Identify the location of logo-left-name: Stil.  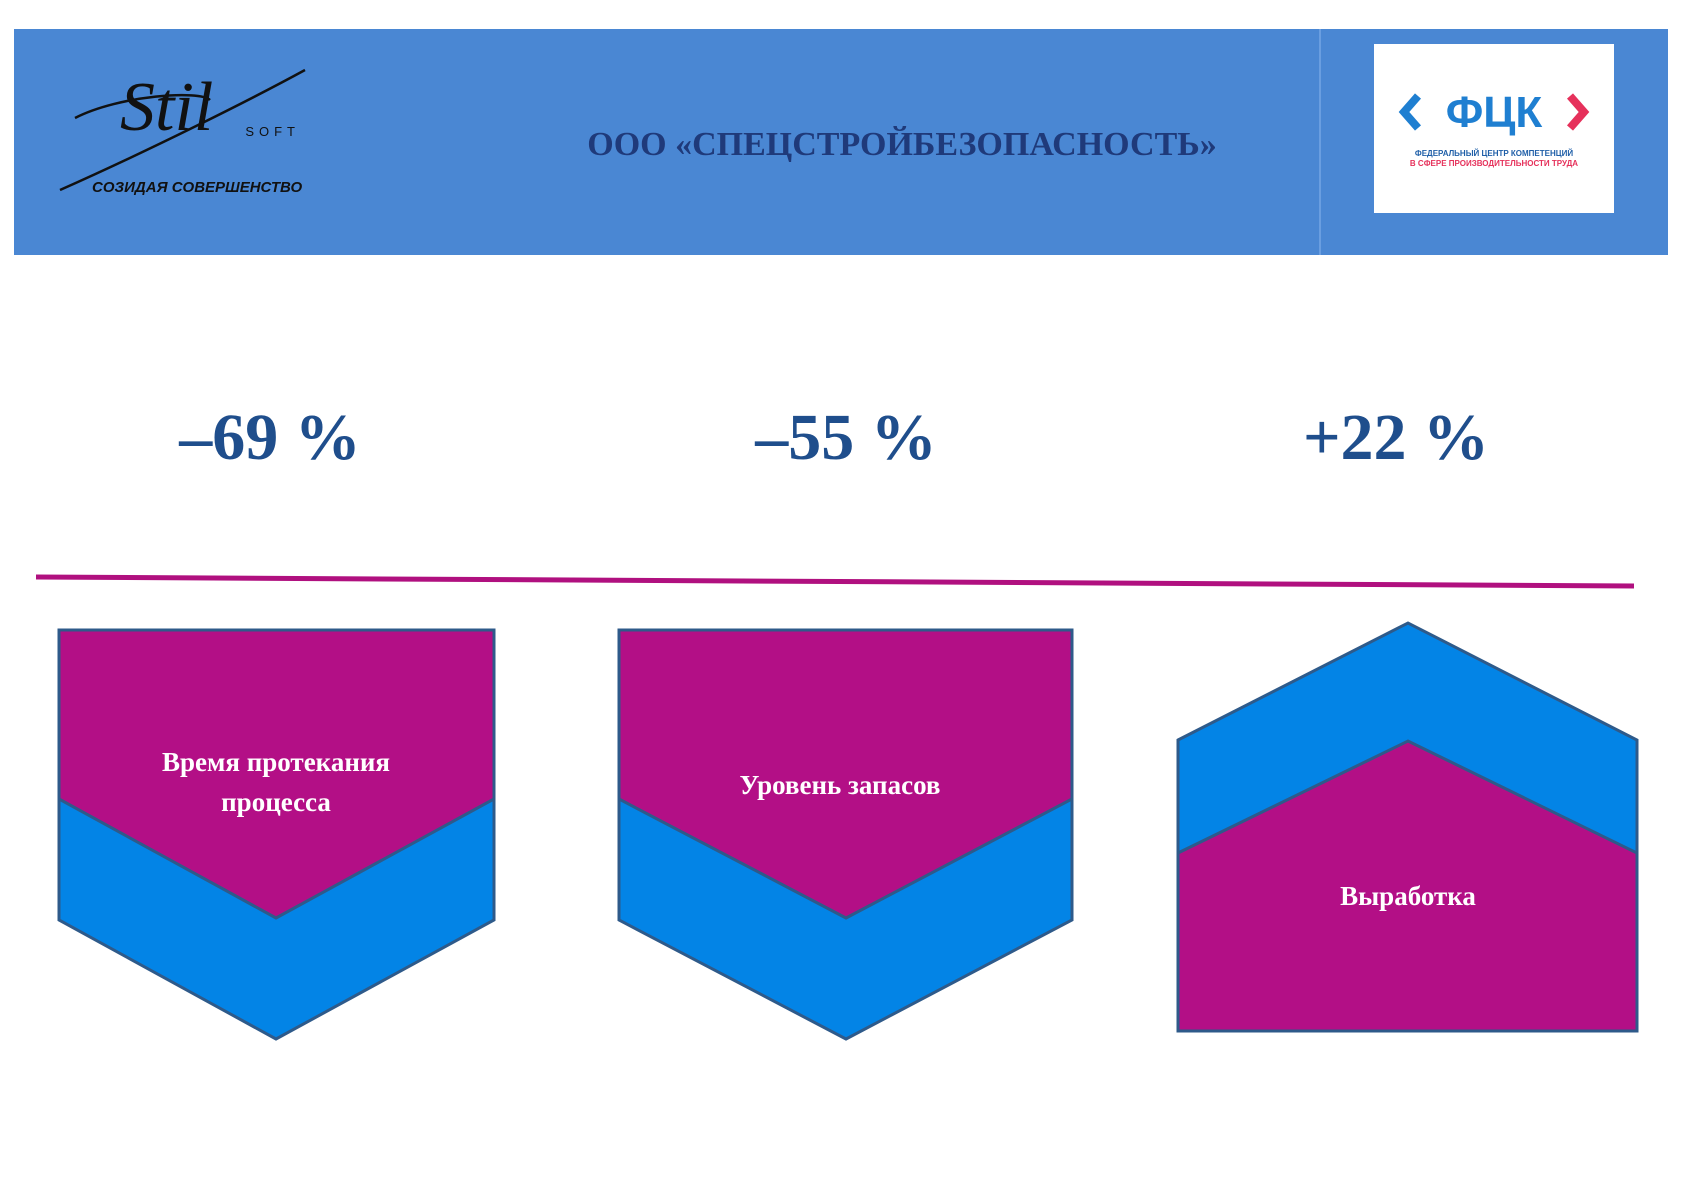
(166, 107).